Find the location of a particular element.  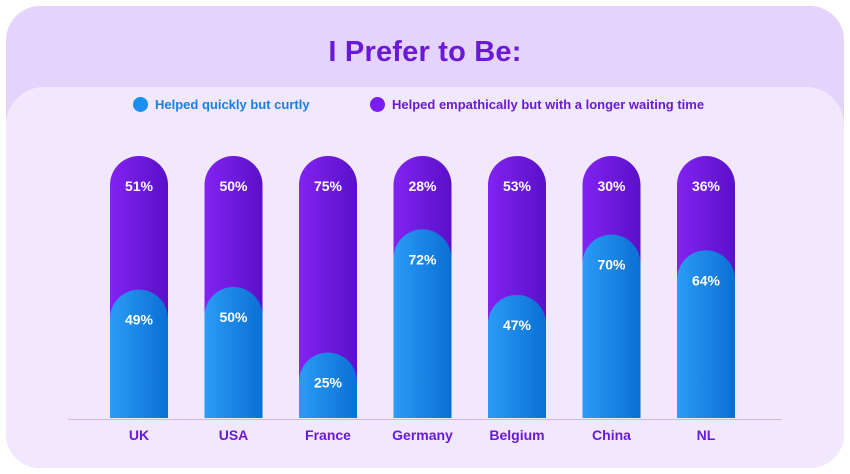

bar-group: 50% 50% USA is located at coordinates (233, 299).